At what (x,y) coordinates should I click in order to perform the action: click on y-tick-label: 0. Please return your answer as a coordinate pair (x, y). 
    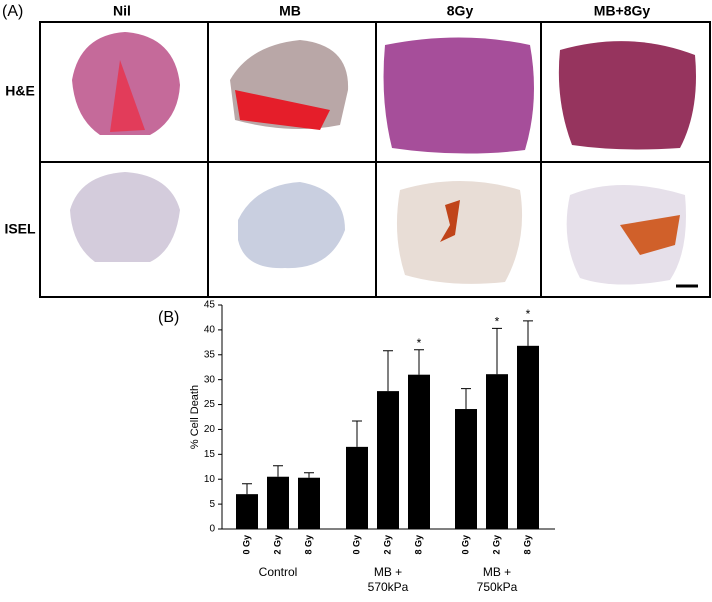
    Looking at the image, I should click on (212, 529).